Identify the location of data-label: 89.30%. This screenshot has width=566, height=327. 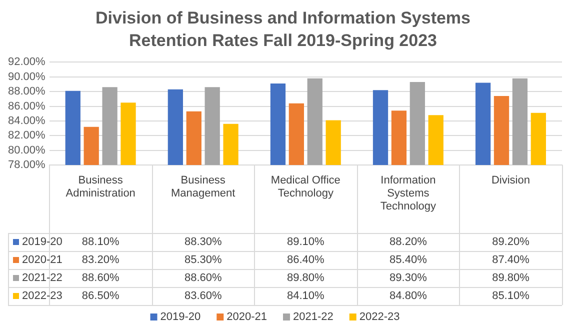
(409, 278).